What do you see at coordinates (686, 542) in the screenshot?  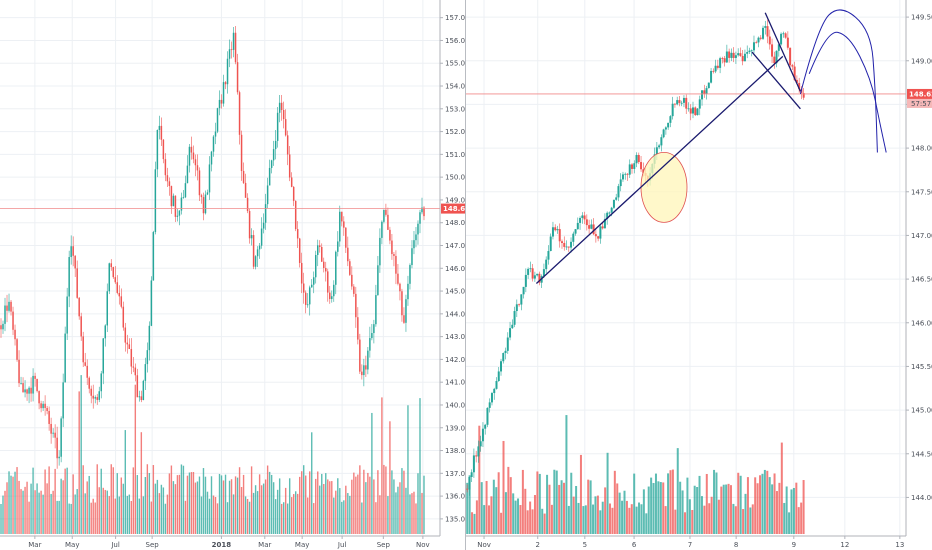 I see `time-axis: Nov 2 5 6 7 8 9 12 13` at bounding box center [686, 542].